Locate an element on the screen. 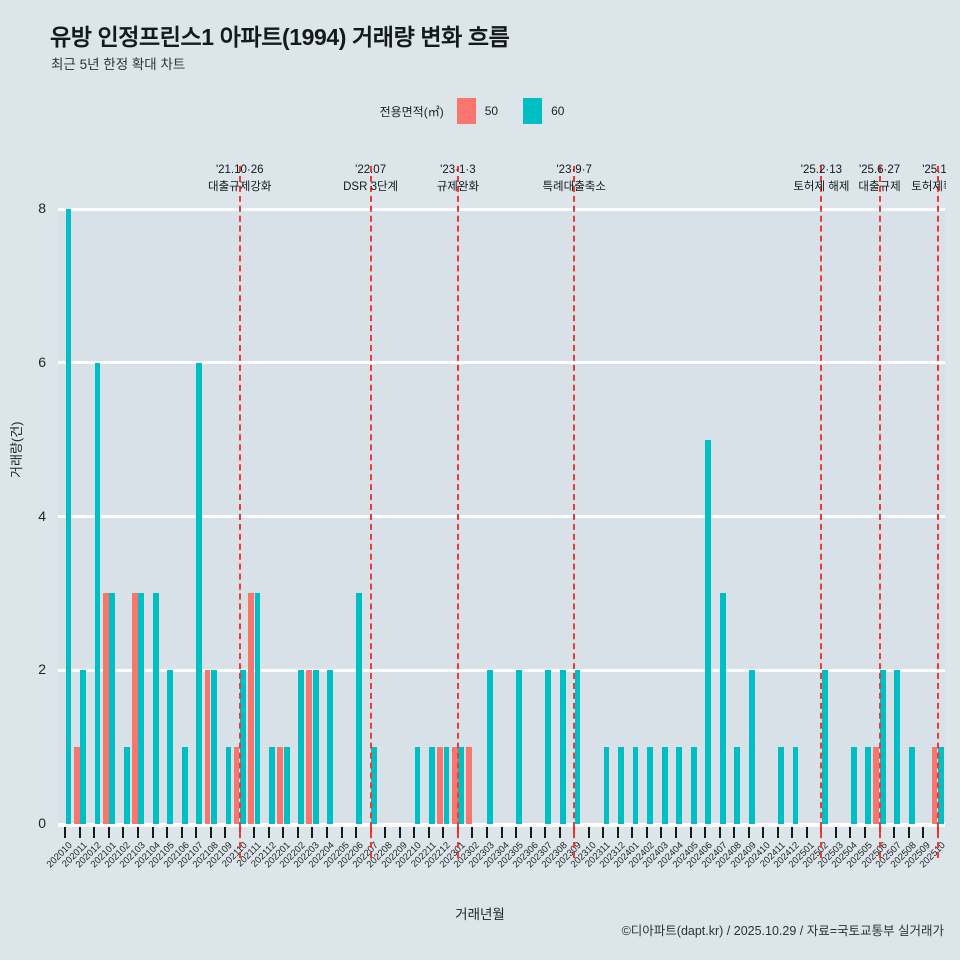 Image resolution: width=960 pixels, height=960 pixels. event-label-202309: '23·9·7 특례대출축소 is located at coordinates (573, 179).